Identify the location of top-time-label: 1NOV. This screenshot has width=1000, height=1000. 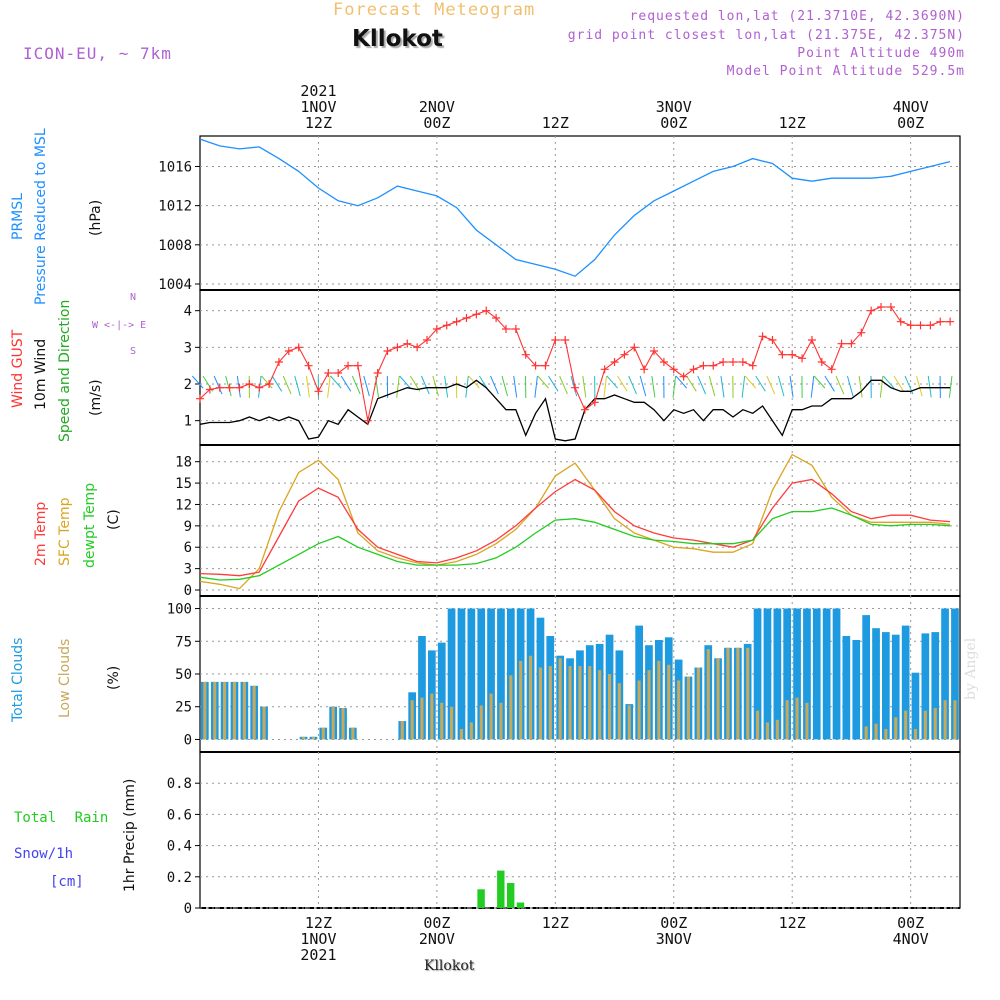
(318, 107).